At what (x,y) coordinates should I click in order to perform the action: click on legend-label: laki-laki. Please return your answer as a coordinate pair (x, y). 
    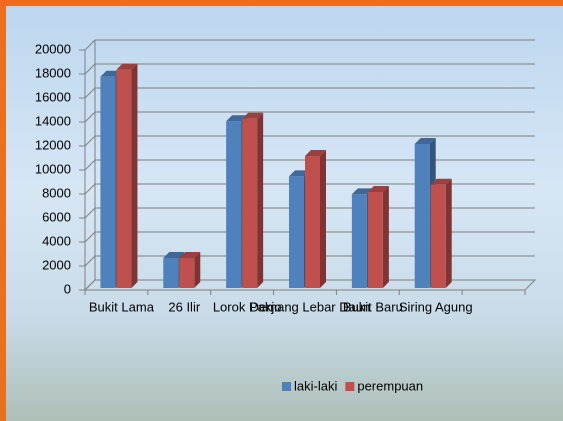
    Looking at the image, I should click on (315, 385).